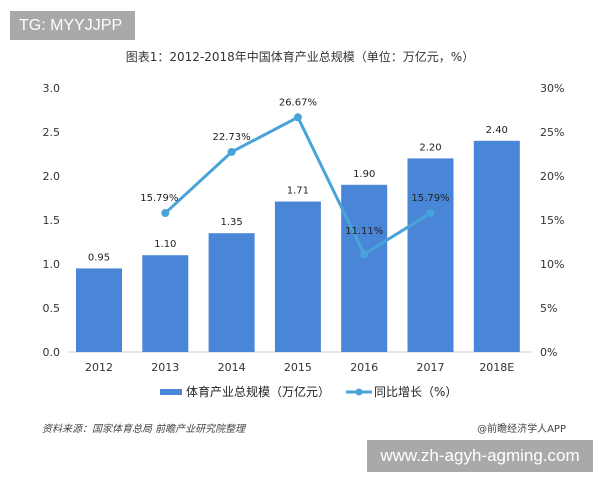 The height and width of the screenshot is (480, 600). Describe the element at coordinates (480, 456) in the screenshot. I see `site-watermark: www.zh-agyh-agming.com` at that location.